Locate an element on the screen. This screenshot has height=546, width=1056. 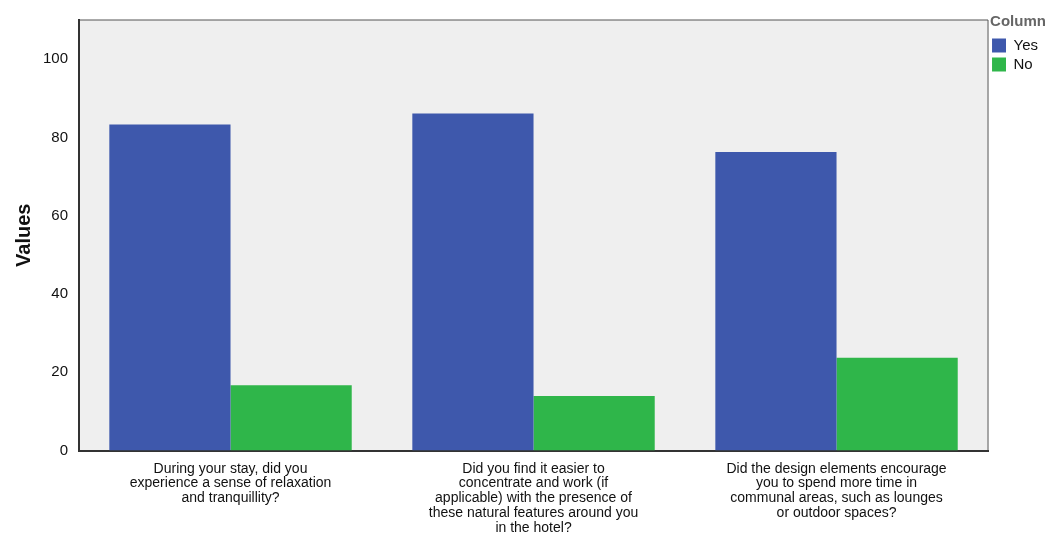
legend-title: Column is located at coordinates (1018, 20).